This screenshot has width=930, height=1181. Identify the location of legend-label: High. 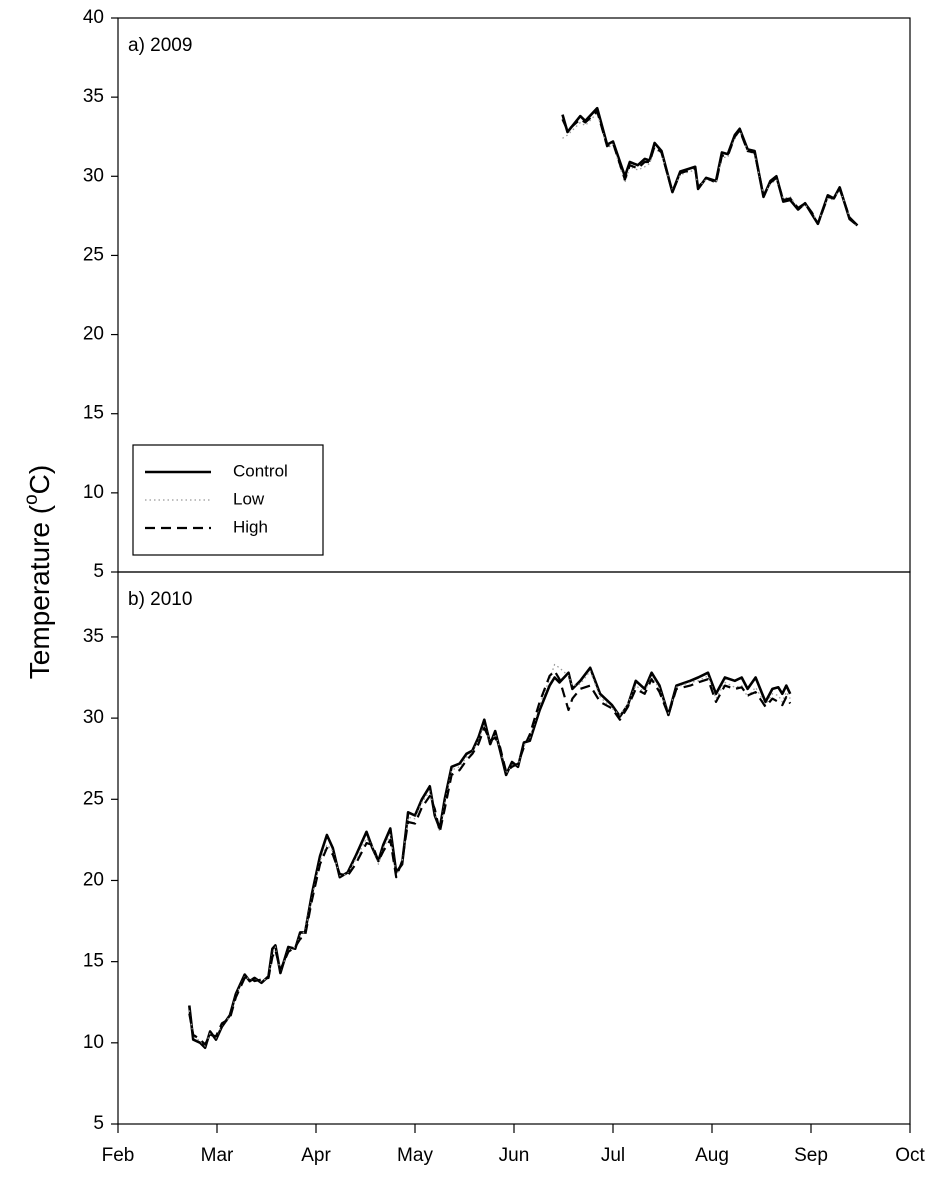
(250, 526).